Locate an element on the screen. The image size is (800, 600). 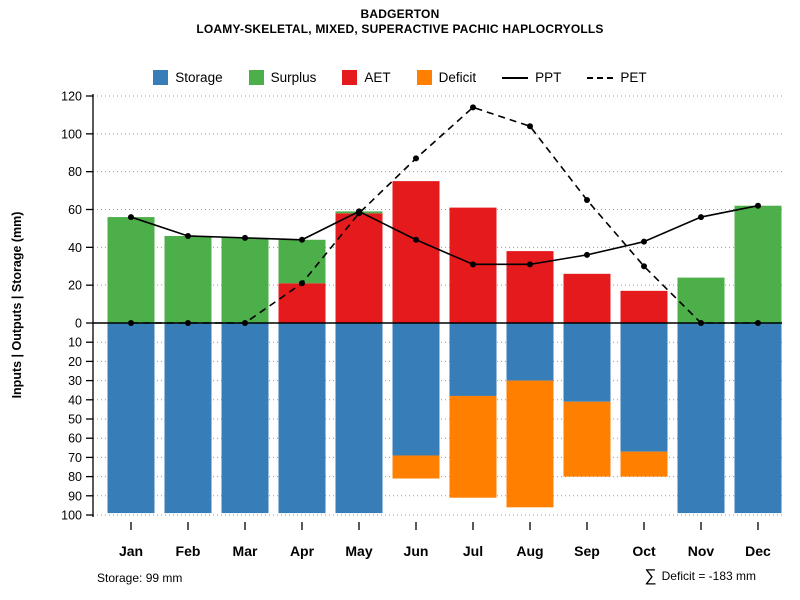
legend-item-ppt: PPT is located at coordinates (531, 77).